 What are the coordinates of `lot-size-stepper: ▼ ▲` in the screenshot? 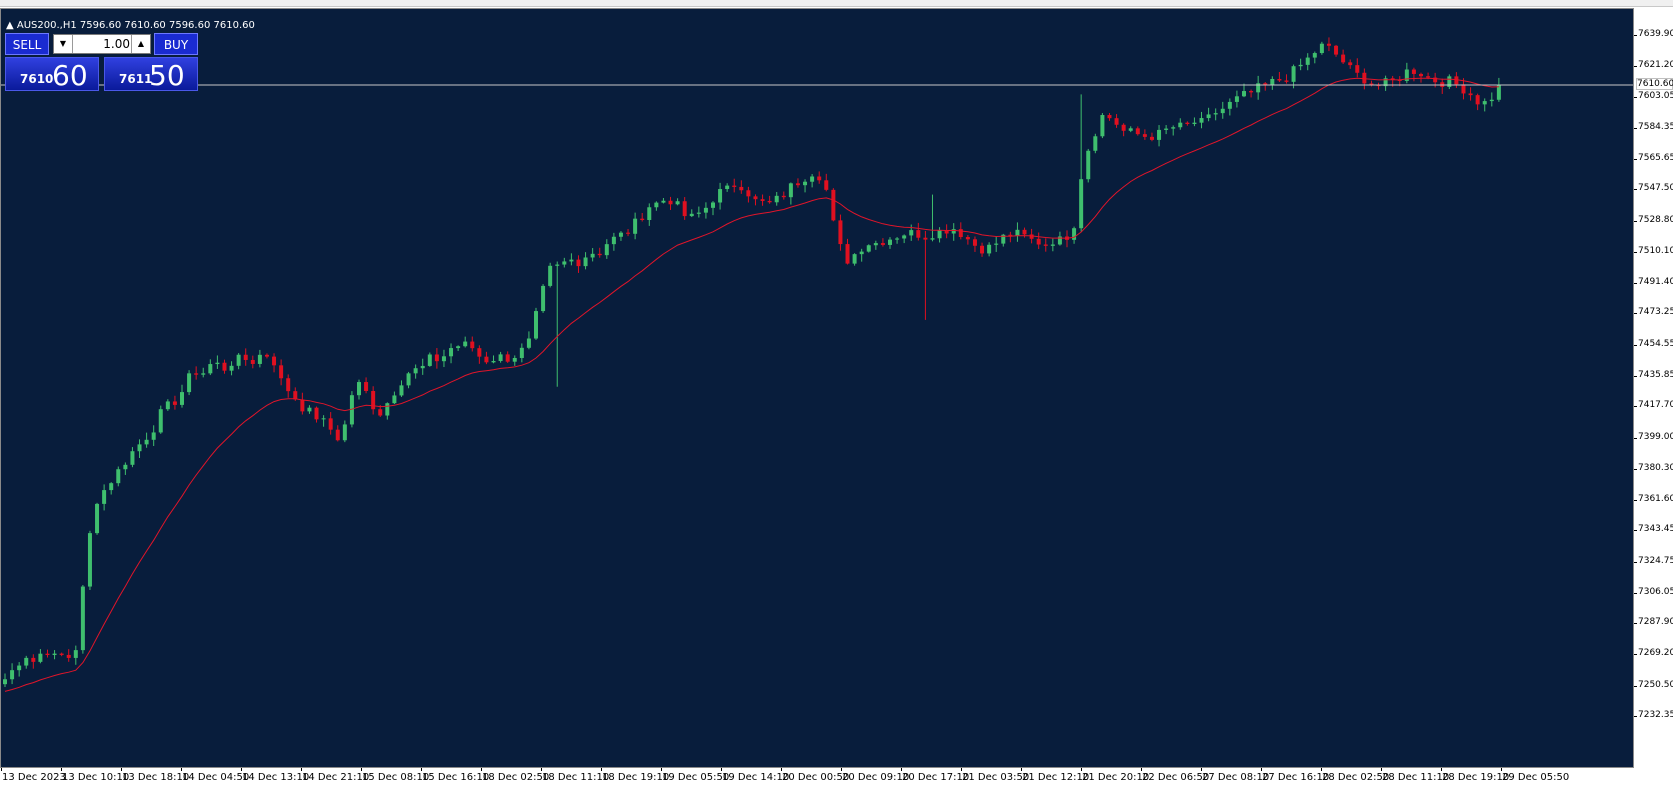 It's located at (102, 44).